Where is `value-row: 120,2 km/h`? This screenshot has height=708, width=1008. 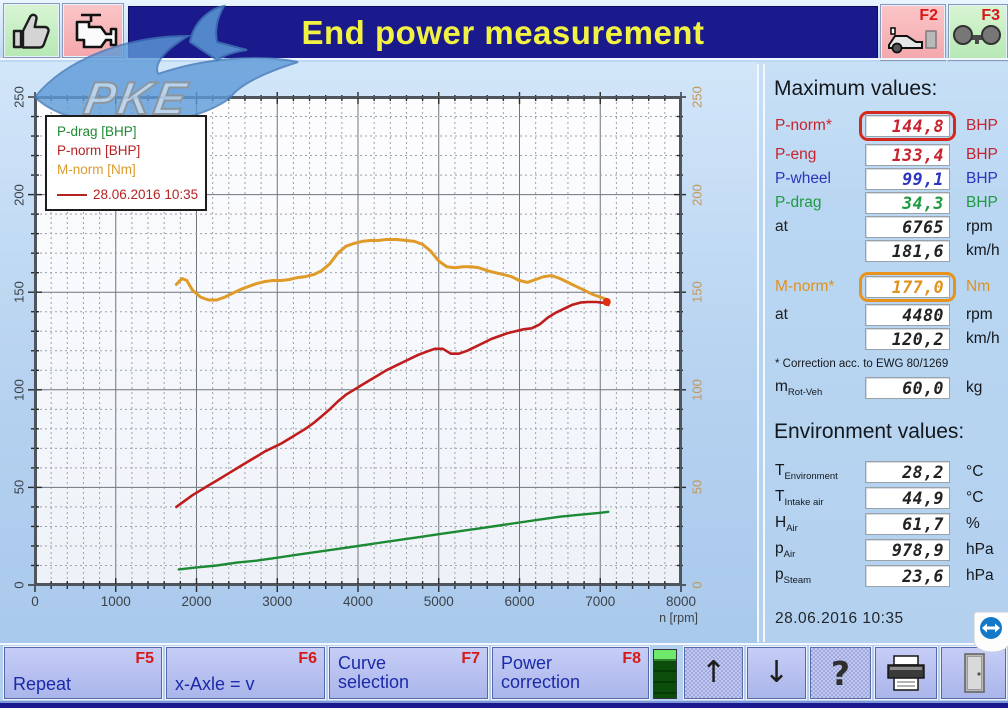 value-row: 120,2 km/h is located at coordinates (890, 339).